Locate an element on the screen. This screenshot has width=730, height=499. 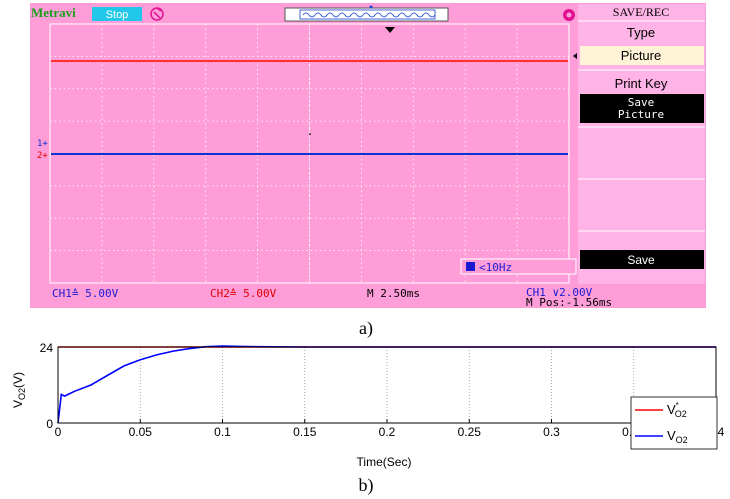
trigger-frequency: <10Hz is located at coordinates (495, 267).